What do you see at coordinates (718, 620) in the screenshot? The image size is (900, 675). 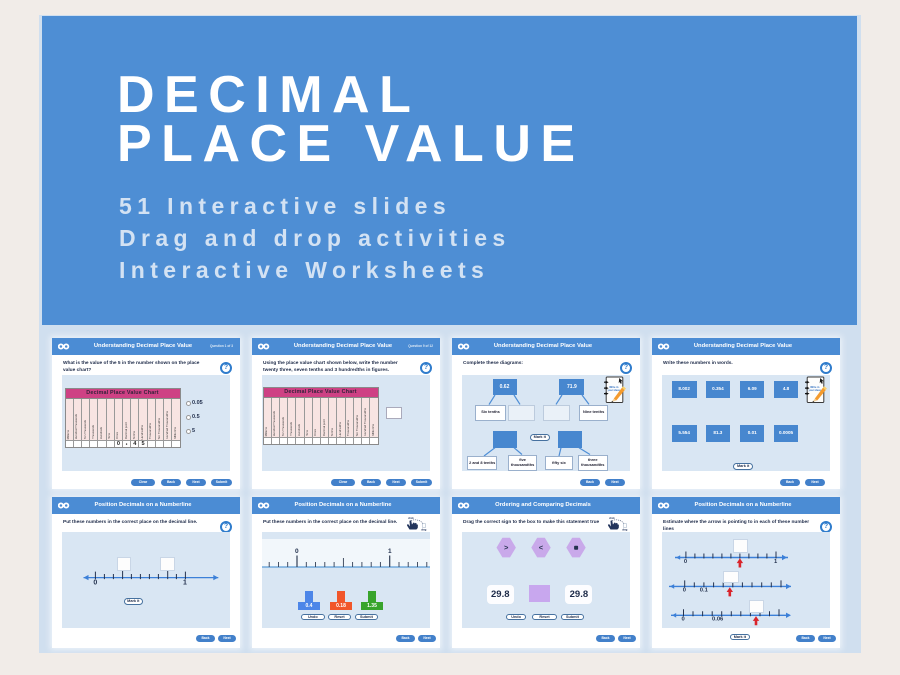 I see `svg-text: 0.06` at bounding box center [718, 620].